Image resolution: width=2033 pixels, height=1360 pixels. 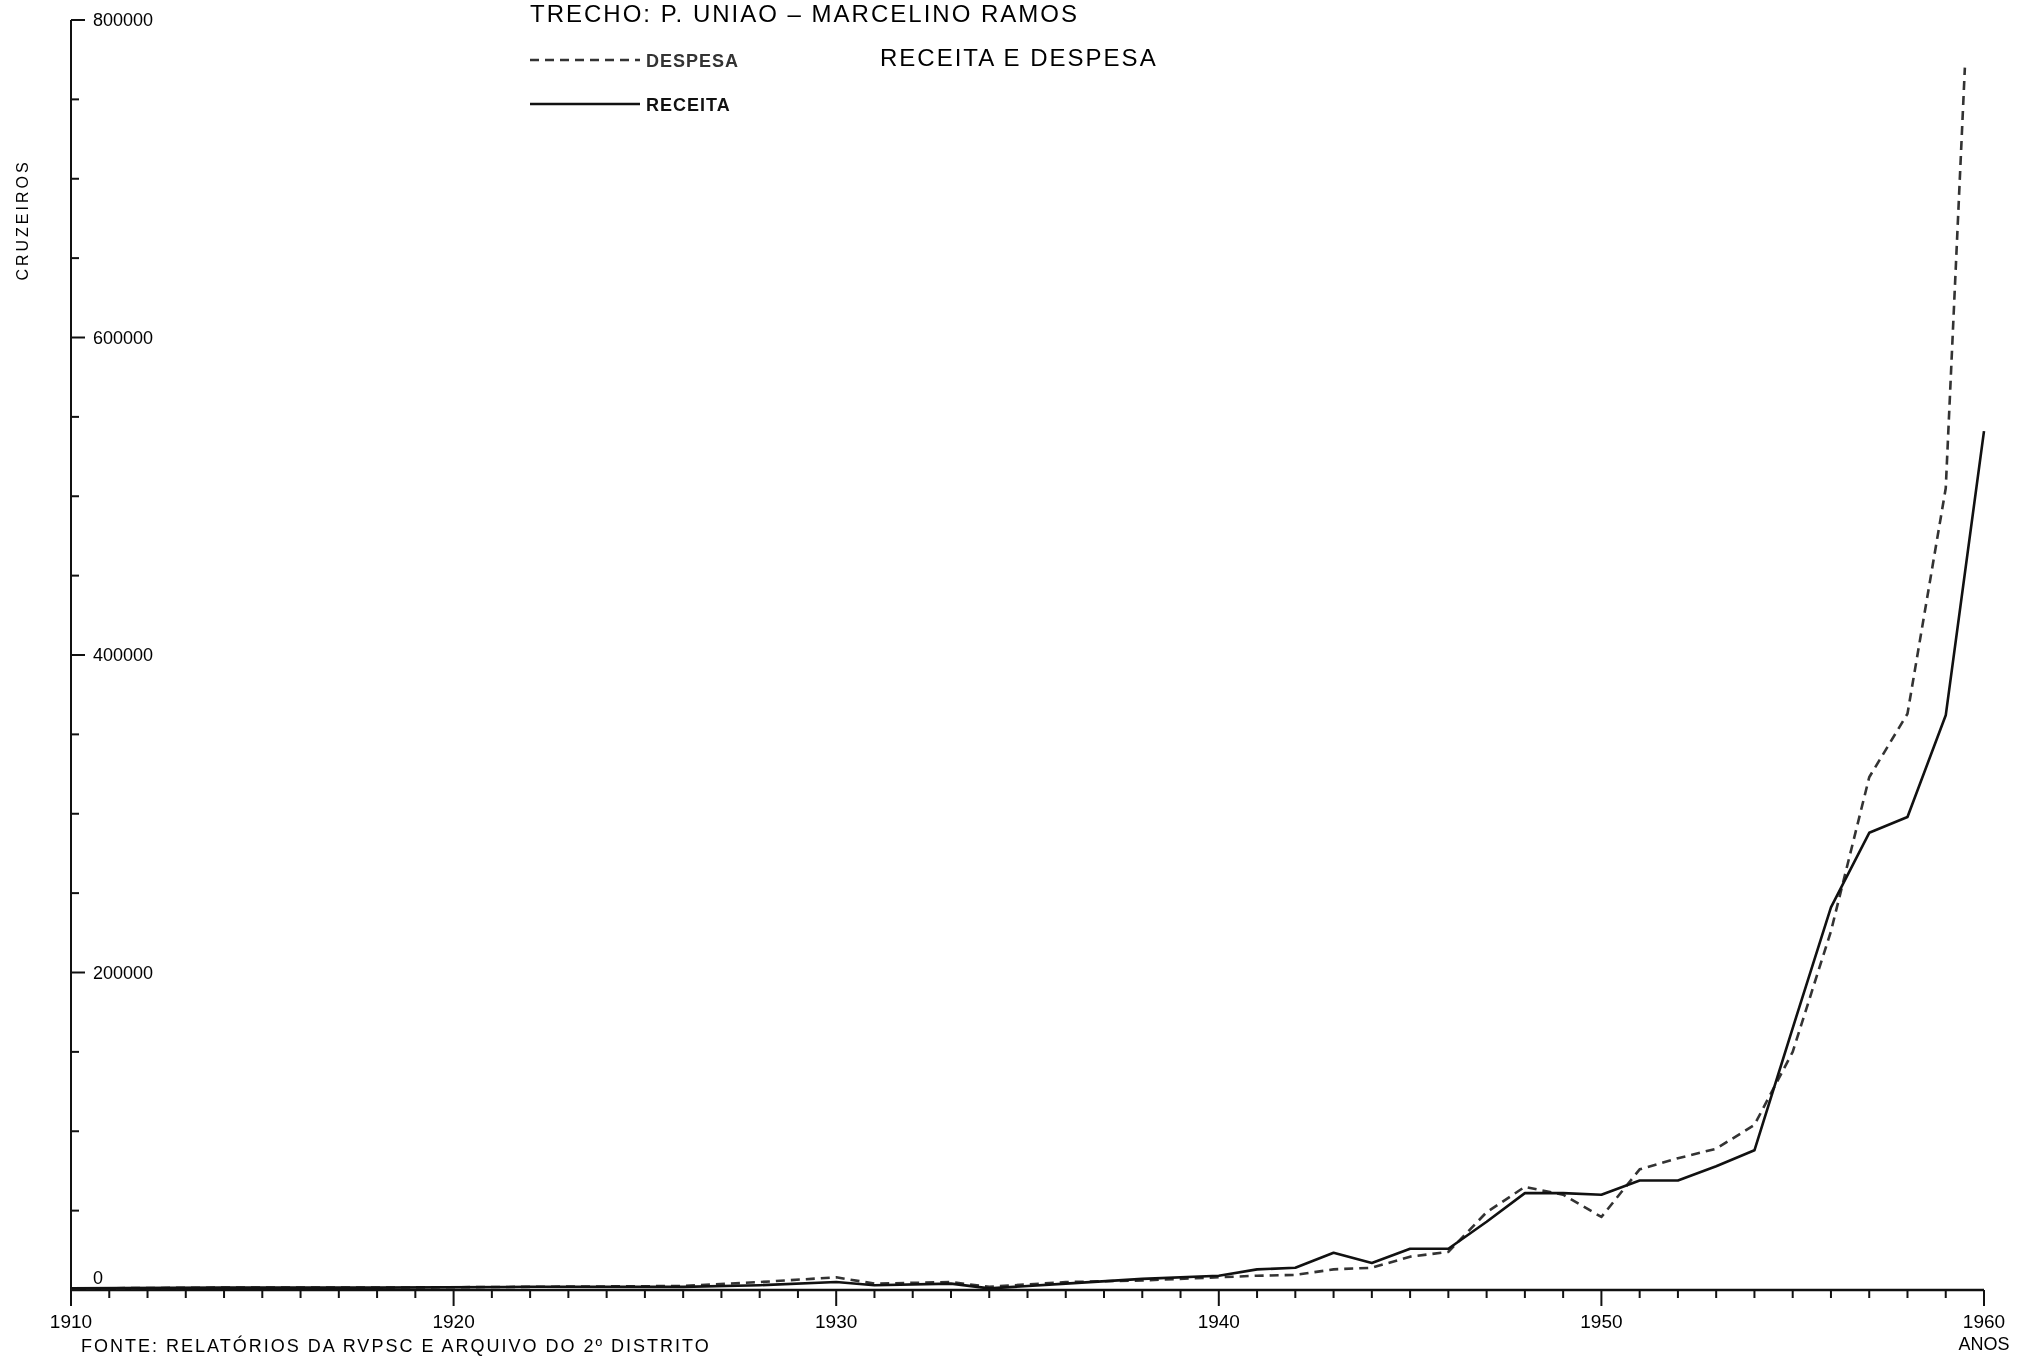 I want to click on y-tick-label: 0, so click(x=98, y=1278).